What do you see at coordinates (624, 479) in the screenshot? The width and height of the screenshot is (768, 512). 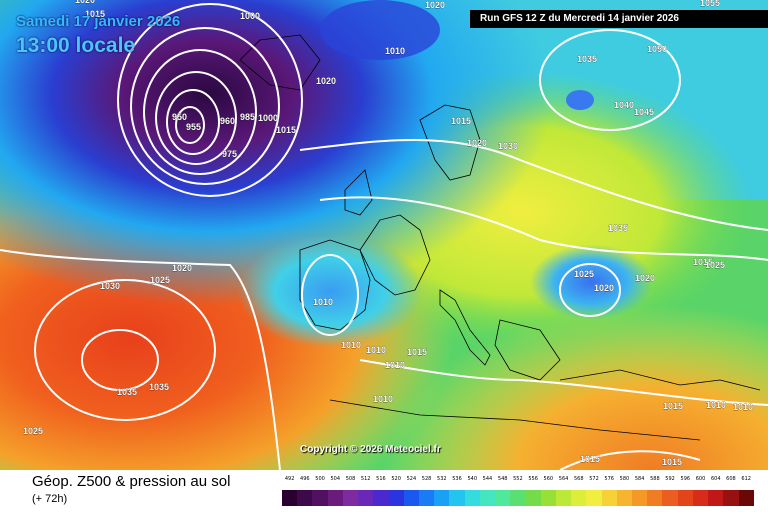 I see `scale-label: 580` at bounding box center [624, 479].